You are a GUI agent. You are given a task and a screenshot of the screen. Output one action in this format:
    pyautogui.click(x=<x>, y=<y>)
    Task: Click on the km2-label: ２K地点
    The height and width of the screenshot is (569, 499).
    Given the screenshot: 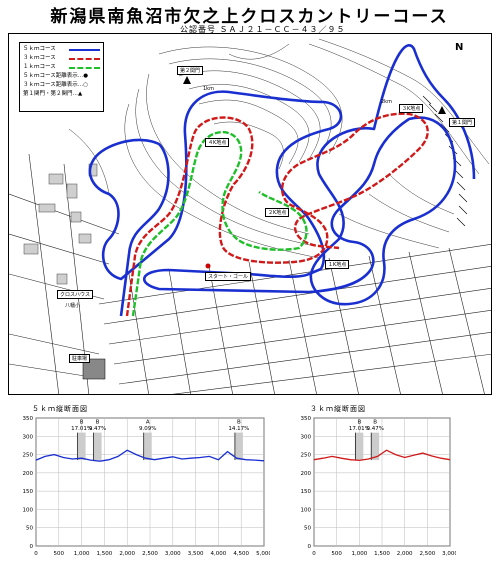 What is the action you would take?
    pyautogui.click(x=277, y=212)
    